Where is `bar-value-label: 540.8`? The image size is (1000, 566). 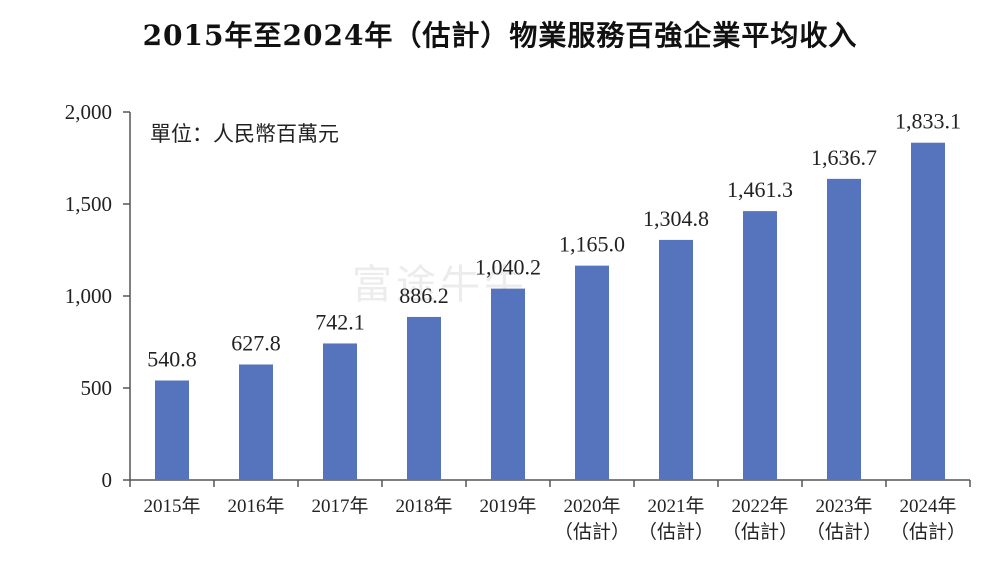 bar-value-label: 540.8 is located at coordinates (172, 358).